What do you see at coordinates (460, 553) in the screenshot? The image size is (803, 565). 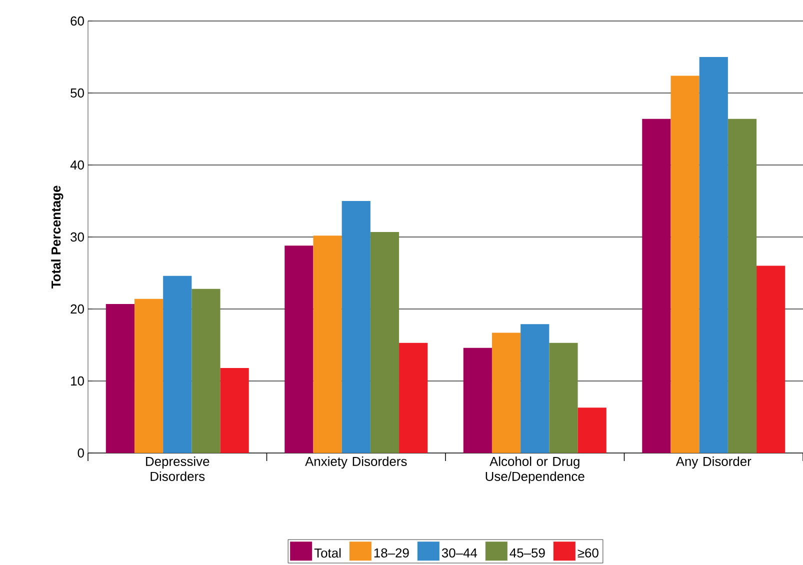 I see `legend-label: 30–44` at bounding box center [460, 553].